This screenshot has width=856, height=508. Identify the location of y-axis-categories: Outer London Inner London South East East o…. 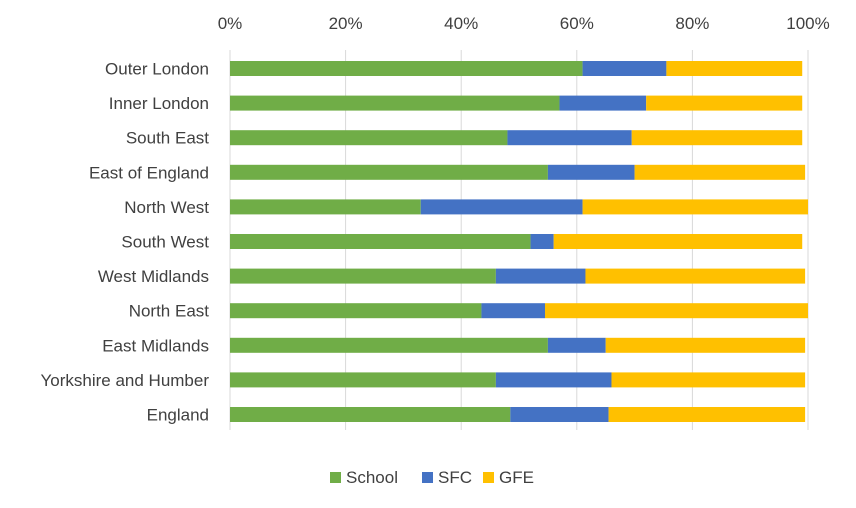
(124, 242).